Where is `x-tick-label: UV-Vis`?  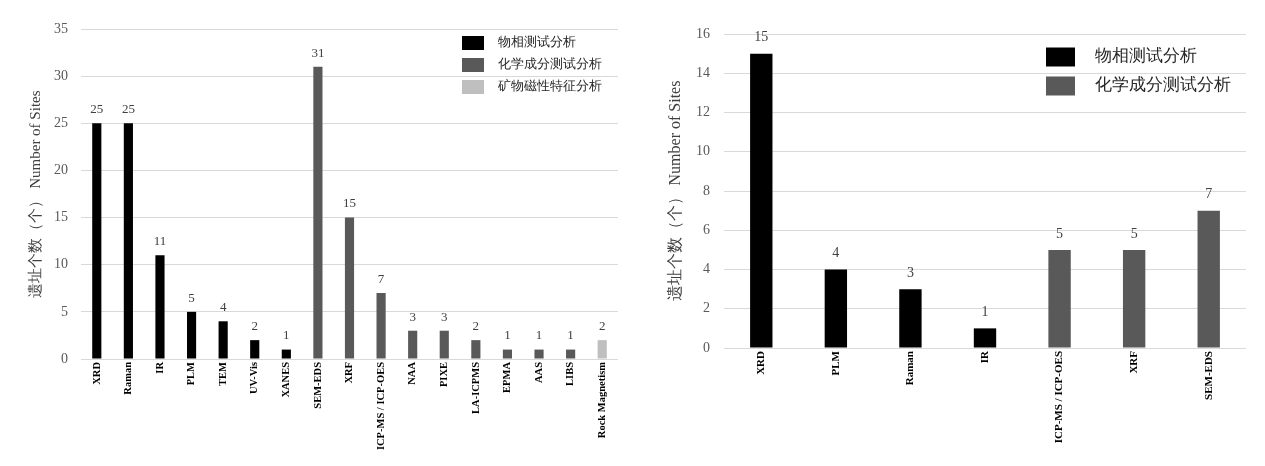
x-tick-label: UV-Vis is located at coordinates (254, 378).